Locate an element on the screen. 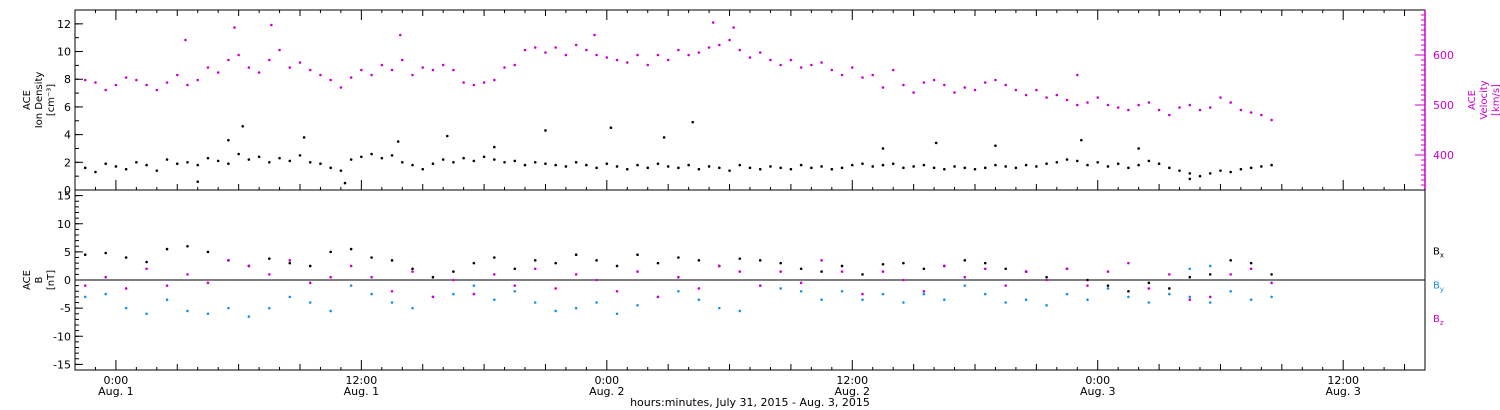  velocity-tick-label: 400 is located at coordinates (1443, 155).